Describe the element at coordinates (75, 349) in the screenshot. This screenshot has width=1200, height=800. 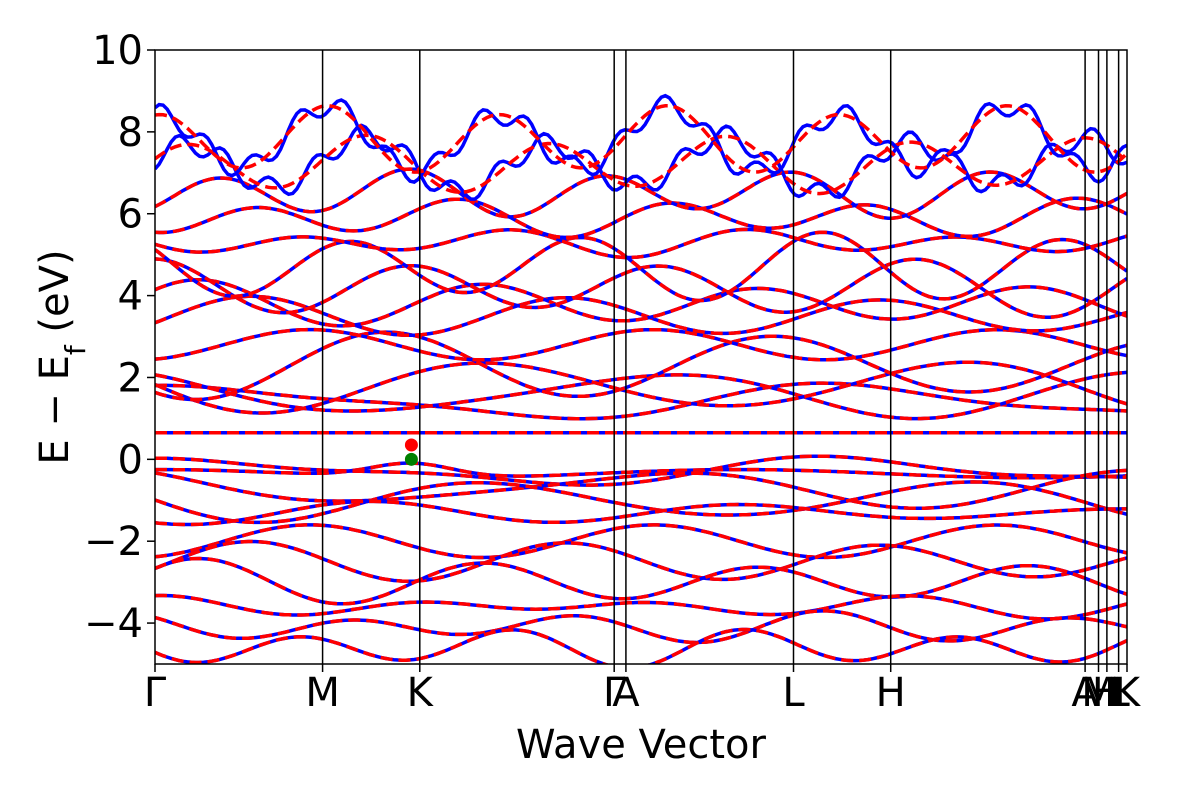
I see `y-axis-title-subscript: f` at that location.